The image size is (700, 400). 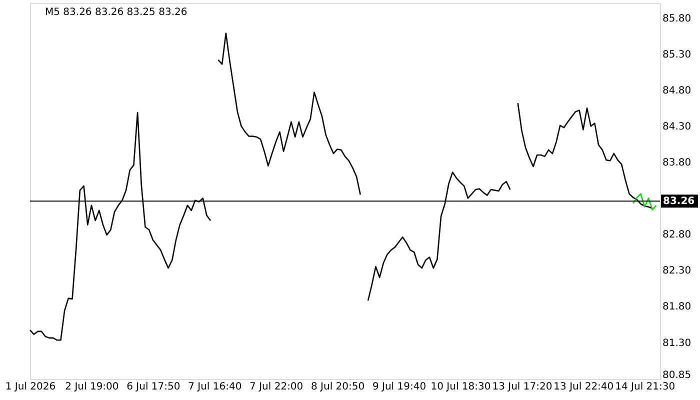 What do you see at coordinates (338, 387) in the screenshot?
I see `x-tick-label: 8 Jul 20:50` at bounding box center [338, 387].